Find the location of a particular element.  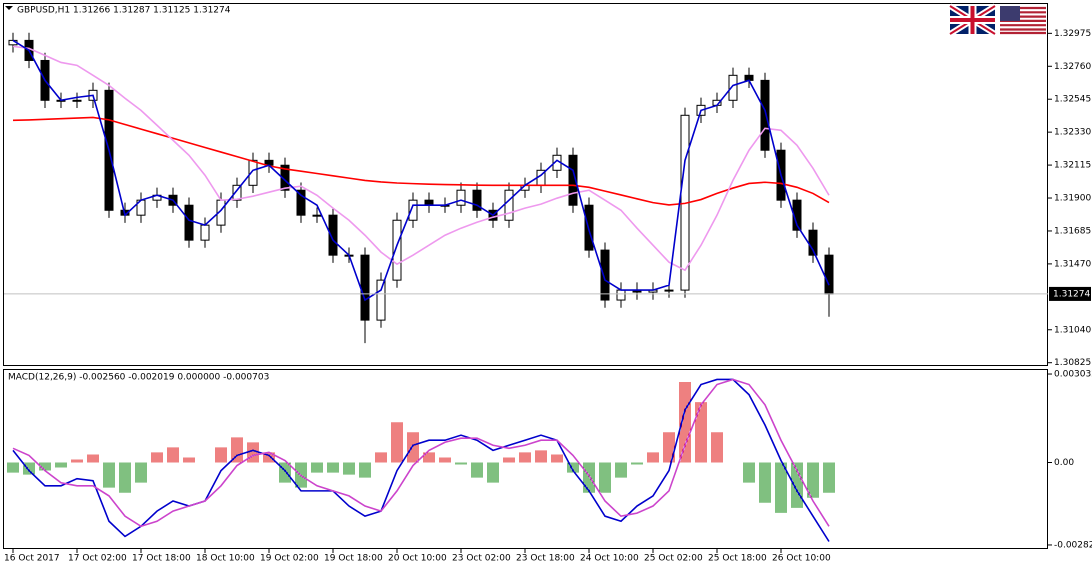

x-tick-label: 17 Oct 02:00 is located at coordinates (97, 559).